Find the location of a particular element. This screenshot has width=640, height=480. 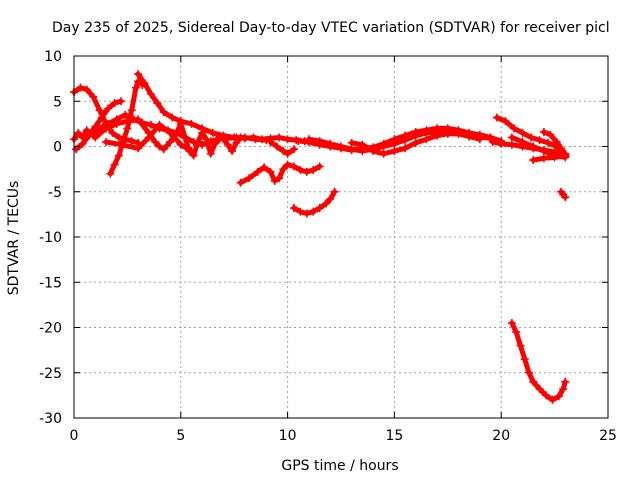

y-tick-label: -30 is located at coordinates (50, 419).